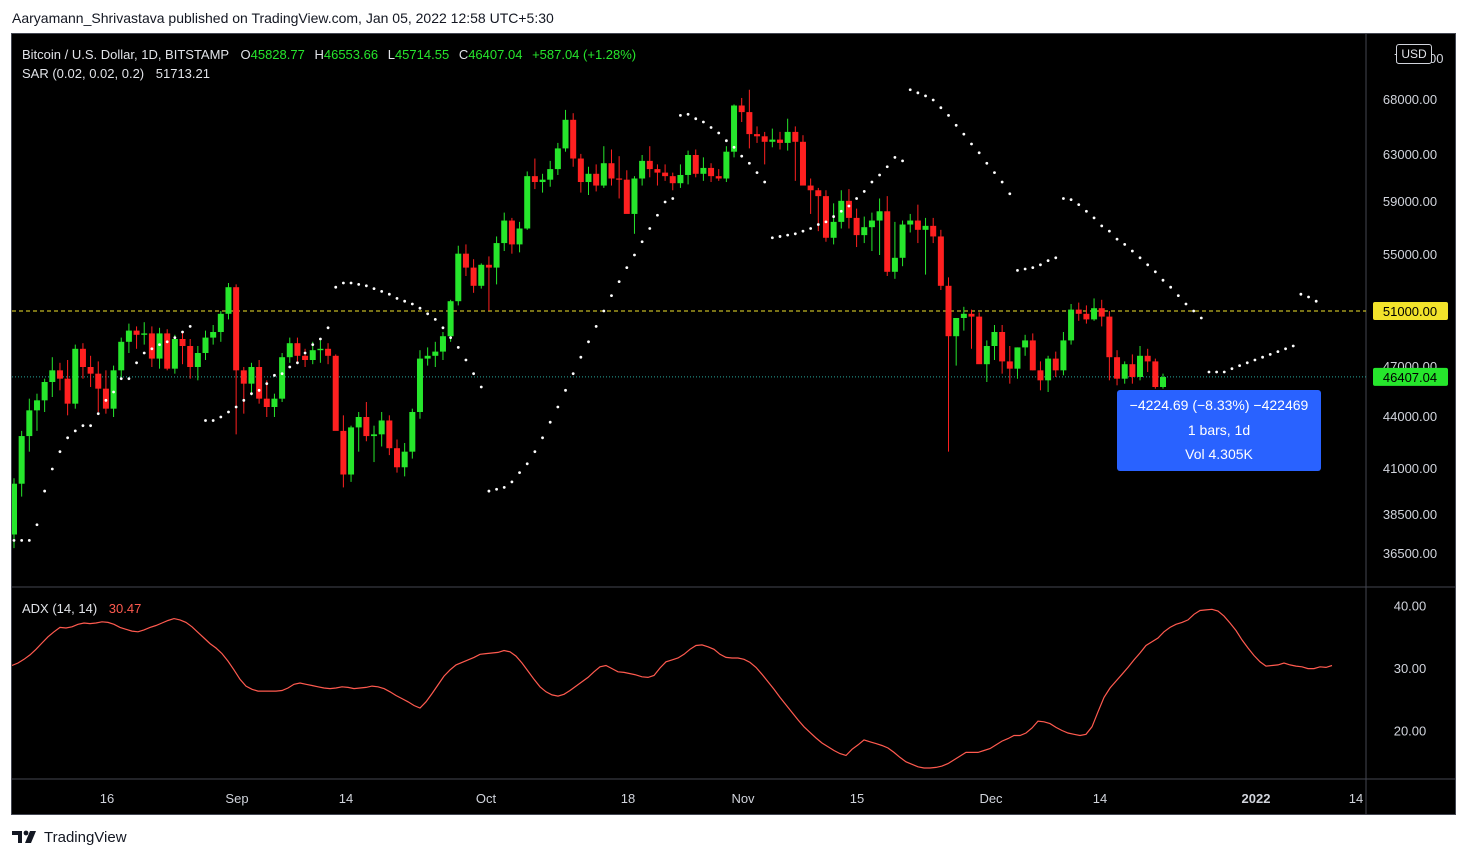 The height and width of the screenshot is (859, 1469). I want to click on currency-badge: USD, so click(1414, 54).